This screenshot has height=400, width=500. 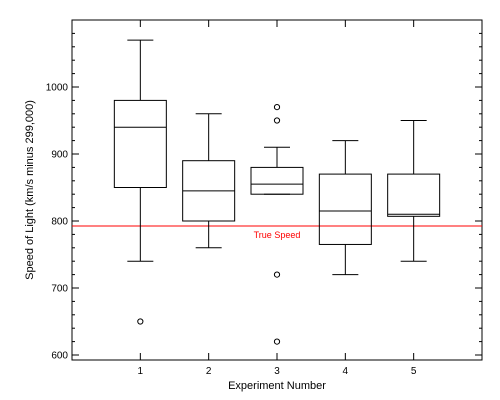 What do you see at coordinates (277, 386) in the screenshot?
I see `x-axis-title: Experiment Number` at bounding box center [277, 386].